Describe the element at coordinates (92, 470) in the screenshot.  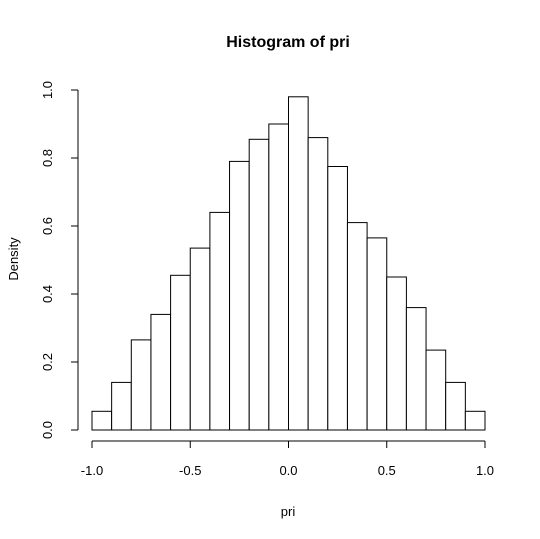
I see `x-tick-label: -1.0` at that location.